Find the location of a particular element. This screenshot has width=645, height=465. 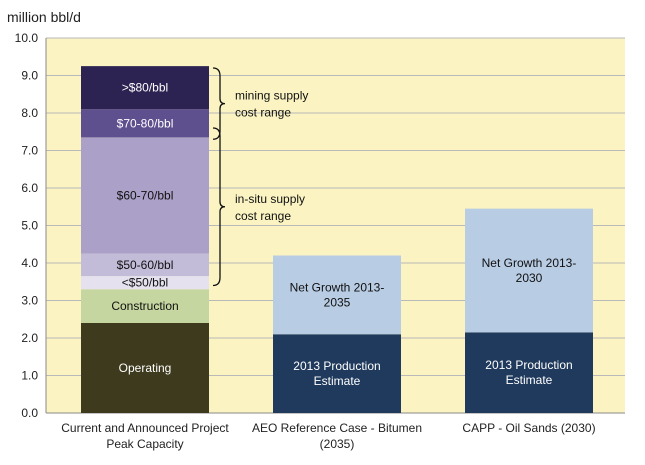

y-tick-label: 2.0 is located at coordinates (29, 338).